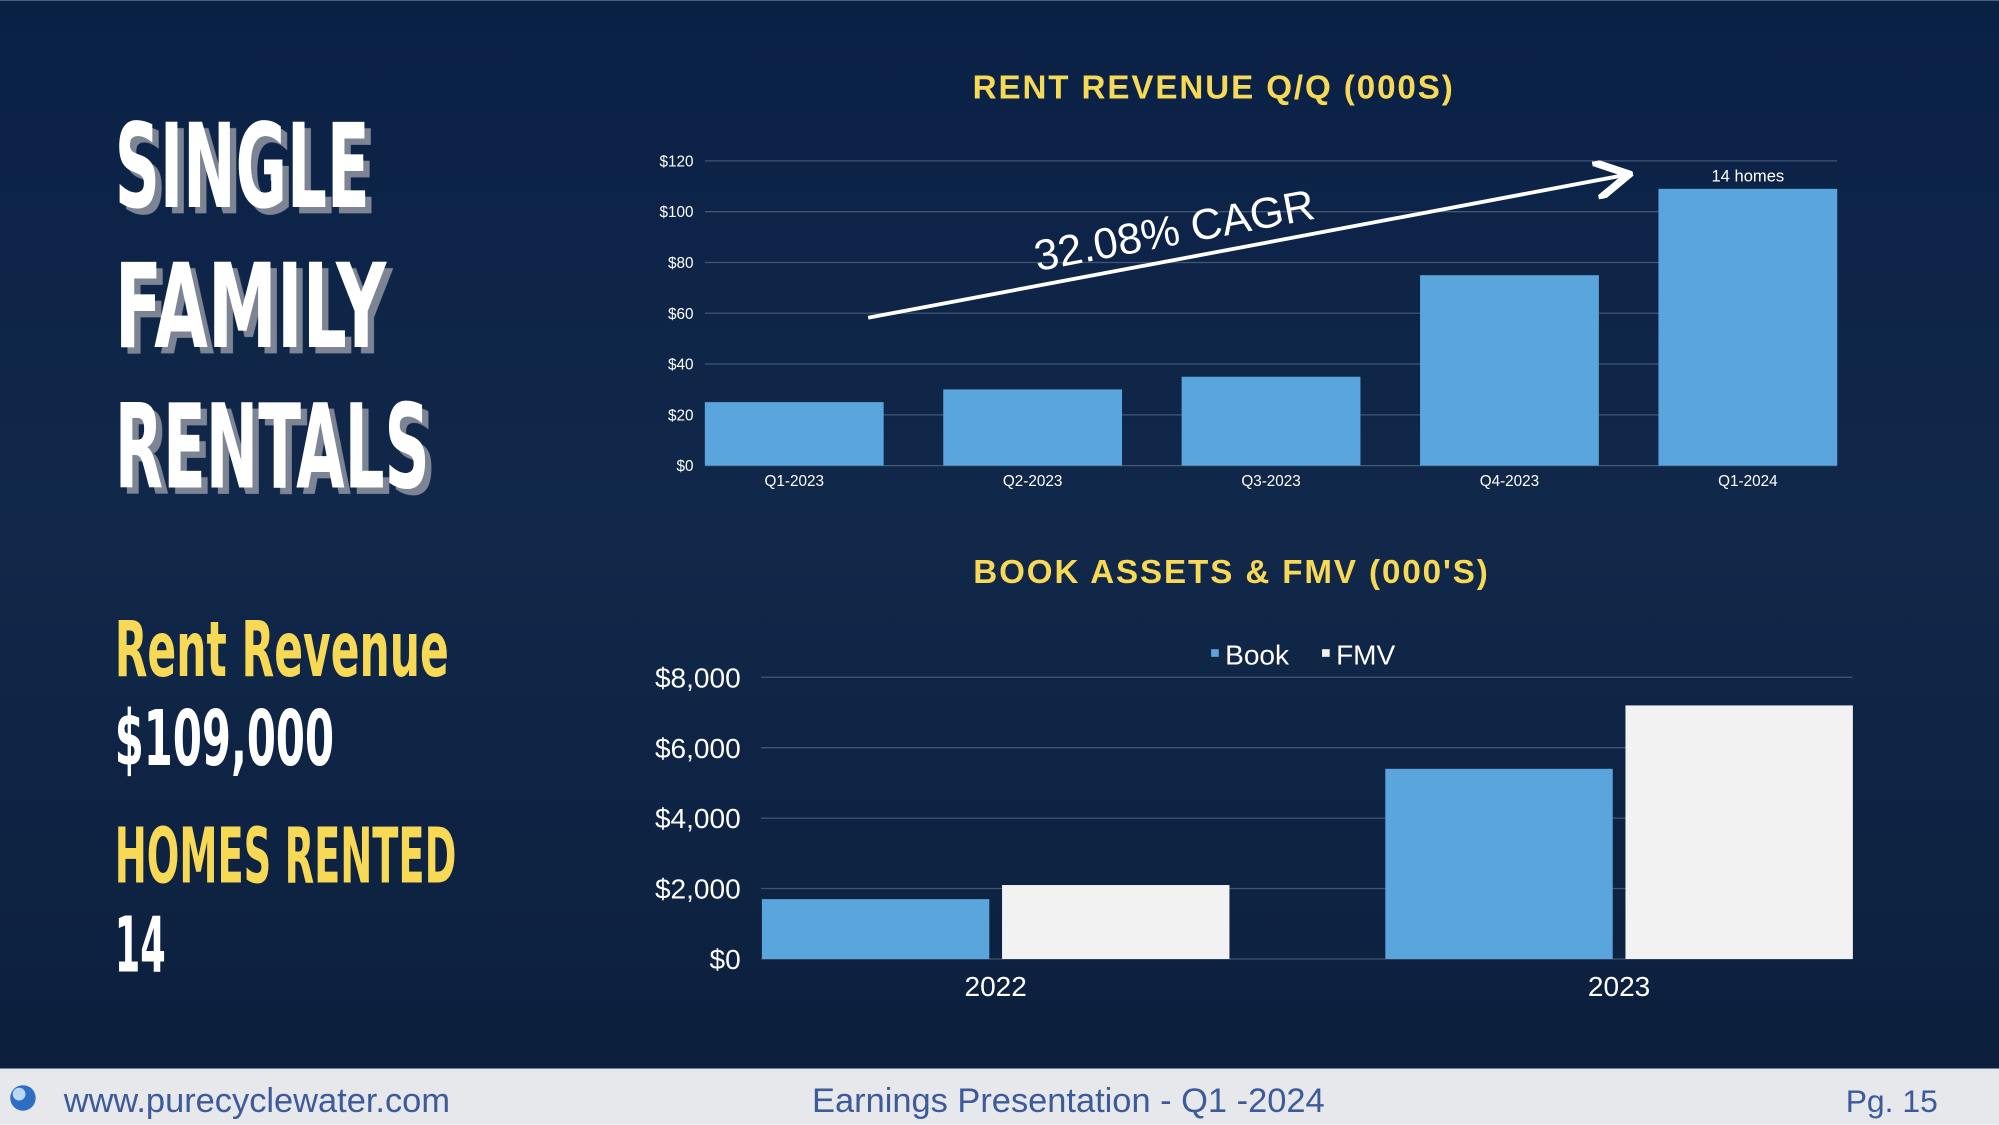 This screenshot has height=1125, width=1999. What do you see at coordinates (140, 946) in the screenshot?
I see `stat-value: 14` at bounding box center [140, 946].